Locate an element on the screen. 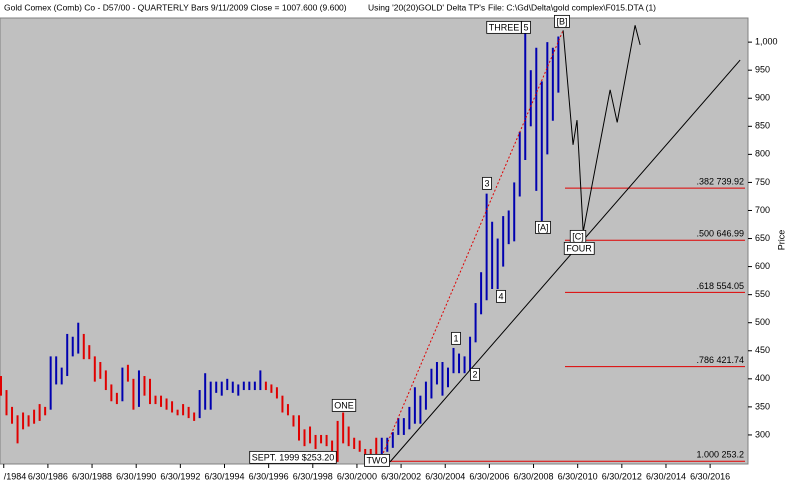  x-tick-label: 6/30/2002 is located at coordinates (401, 476).